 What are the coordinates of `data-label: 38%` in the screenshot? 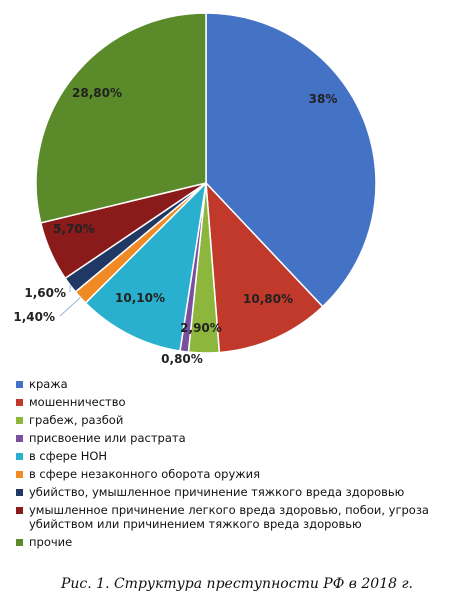 It's located at (323, 99).